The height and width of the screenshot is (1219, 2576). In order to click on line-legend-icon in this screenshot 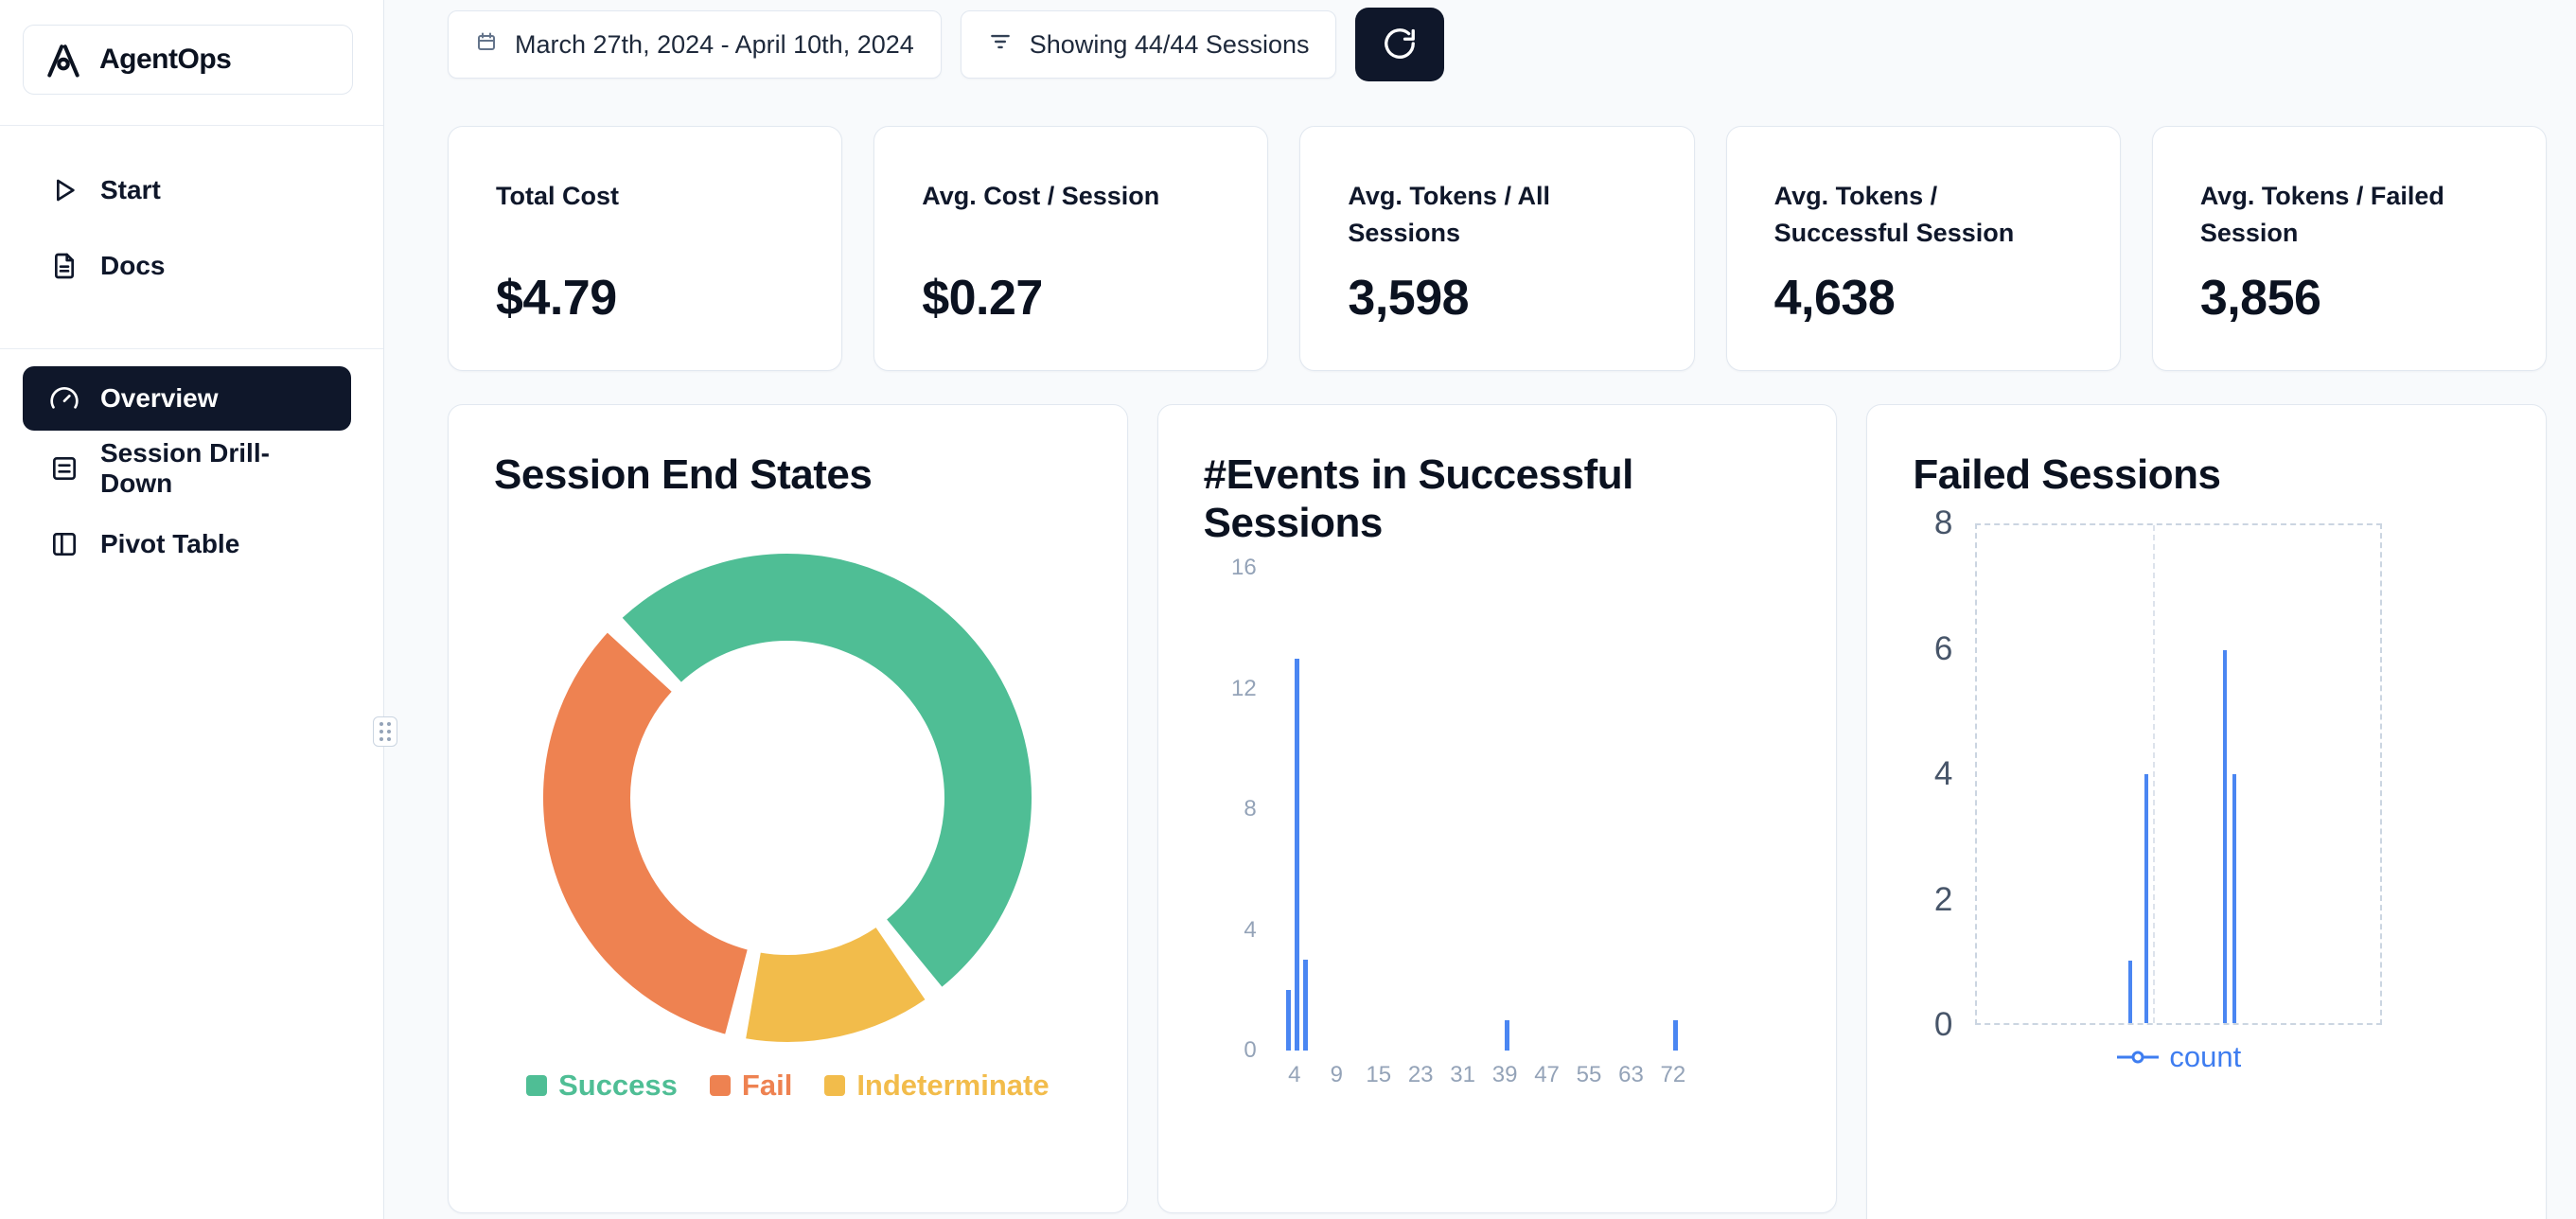, I will do `click(2138, 1057)`.